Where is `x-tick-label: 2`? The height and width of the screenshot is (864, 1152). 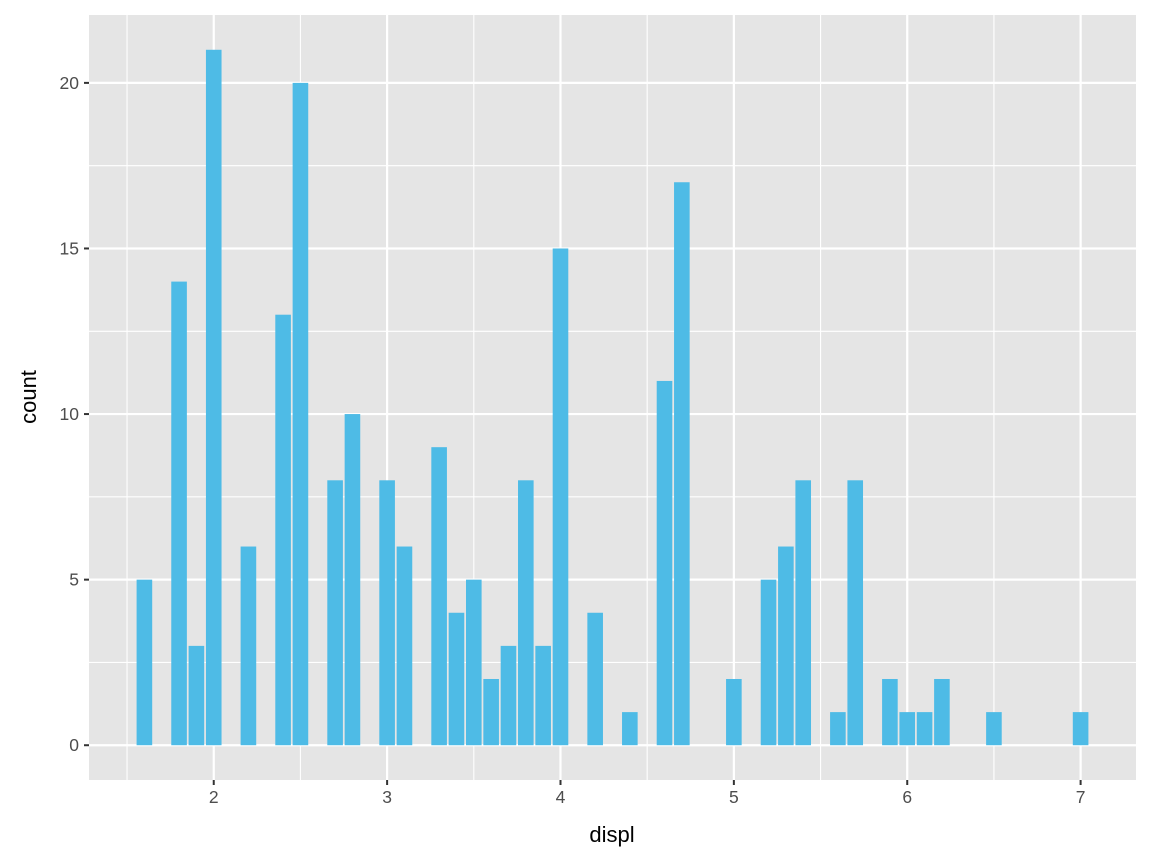 x-tick-label: 2 is located at coordinates (214, 797).